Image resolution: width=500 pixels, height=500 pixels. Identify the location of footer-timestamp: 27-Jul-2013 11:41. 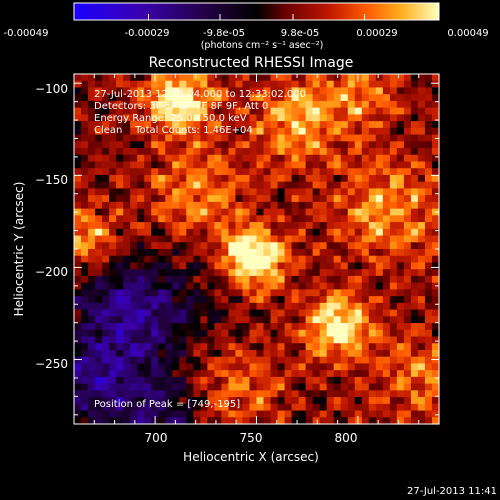
(452, 491).